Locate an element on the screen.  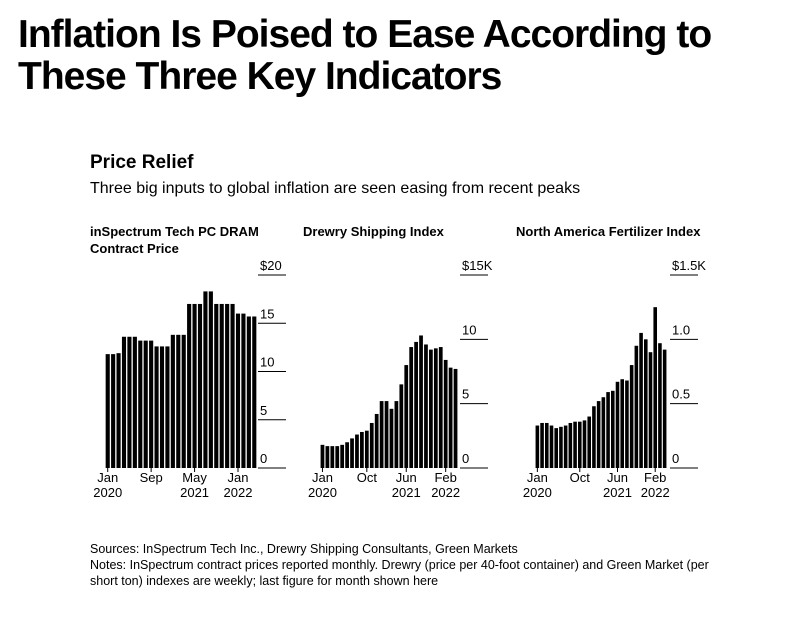
y-tick-label: $15K is located at coordinates (477, 265).